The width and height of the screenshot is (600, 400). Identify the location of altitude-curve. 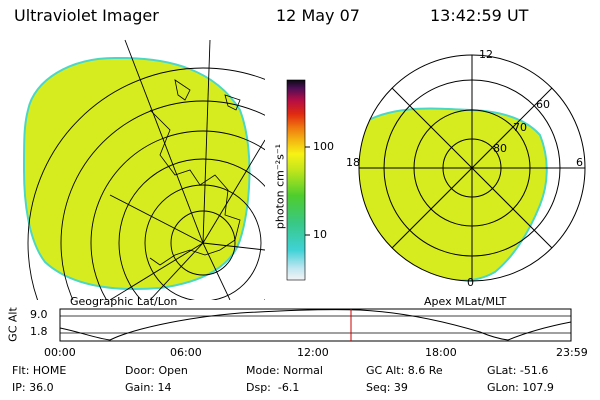
(315, 325).